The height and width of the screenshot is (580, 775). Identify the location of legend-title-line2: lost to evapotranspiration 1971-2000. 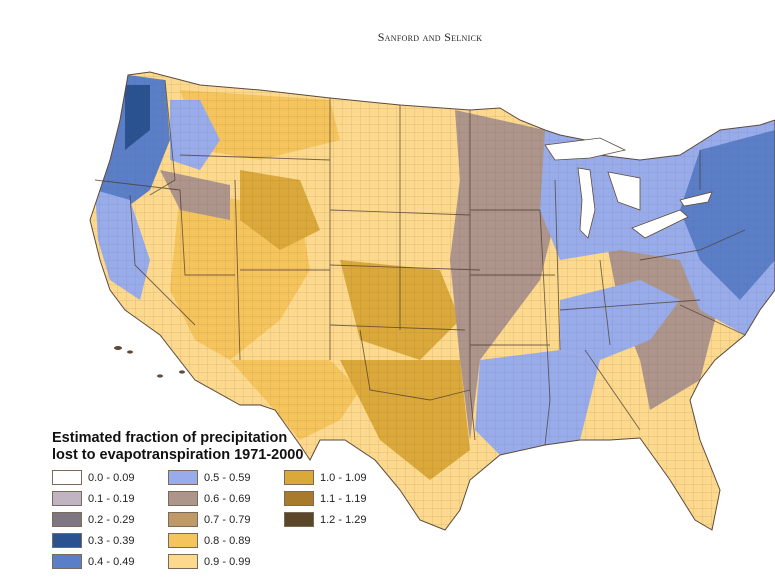
(178, 455).